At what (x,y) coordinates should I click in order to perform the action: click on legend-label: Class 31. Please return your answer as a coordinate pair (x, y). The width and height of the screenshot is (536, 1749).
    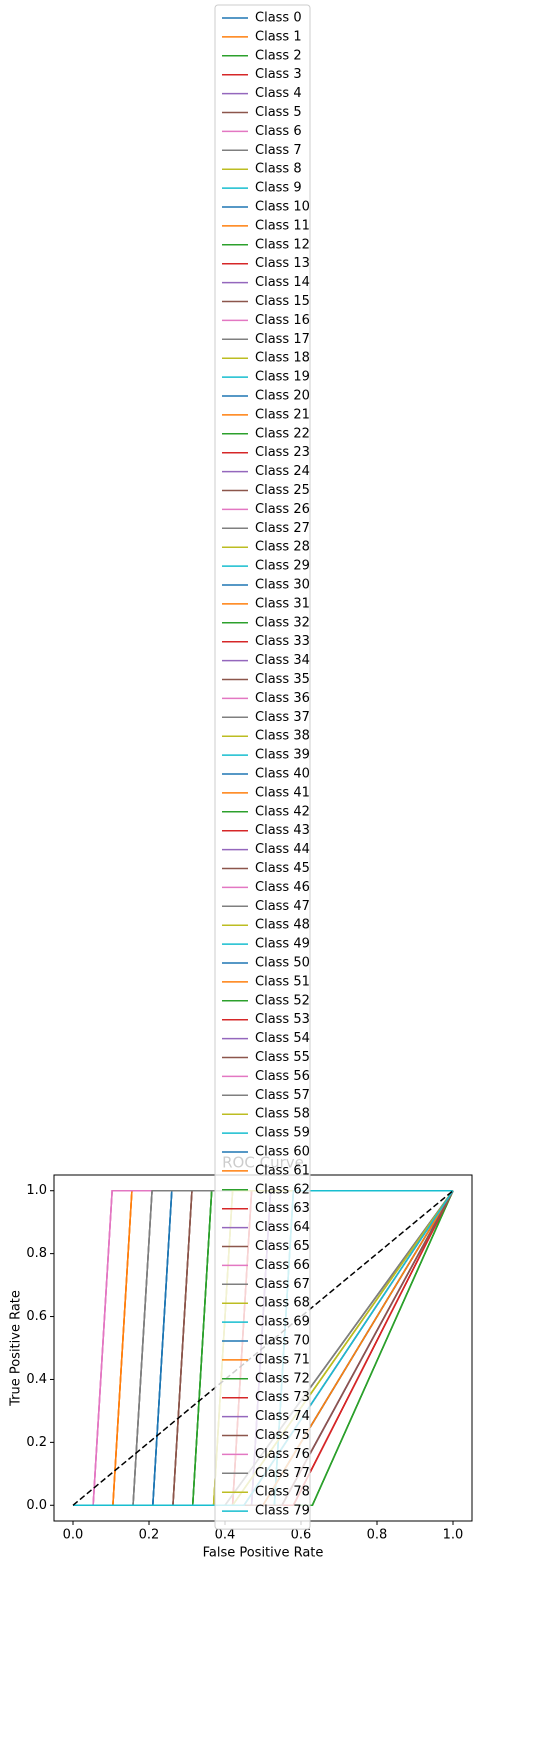
    Looking at the image, I should click on (282, 603).